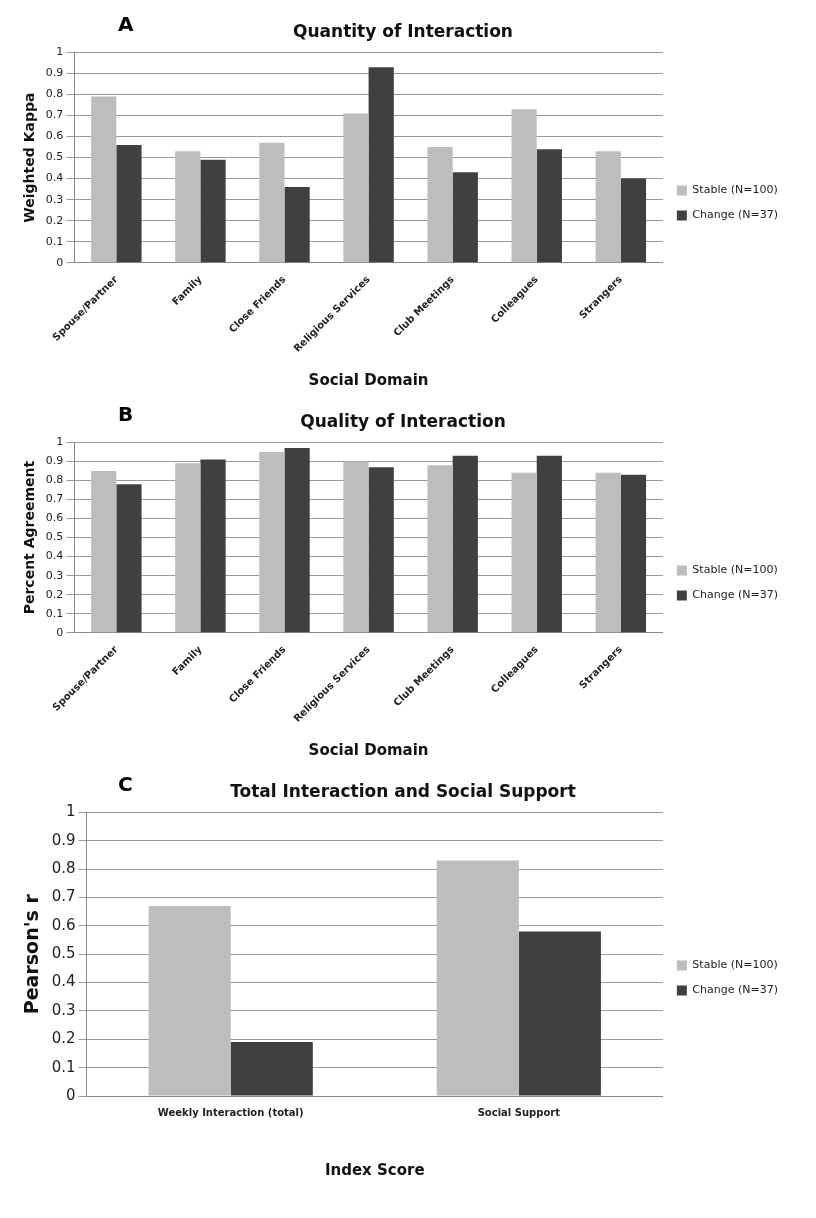 The width and height of the screenshot is (816, 1218). What do you see at coordinates (230, 1112) in the screenshot?
I see `x-tick-label: Weekly Interaction (total)` at bounding box center [230, 1112].